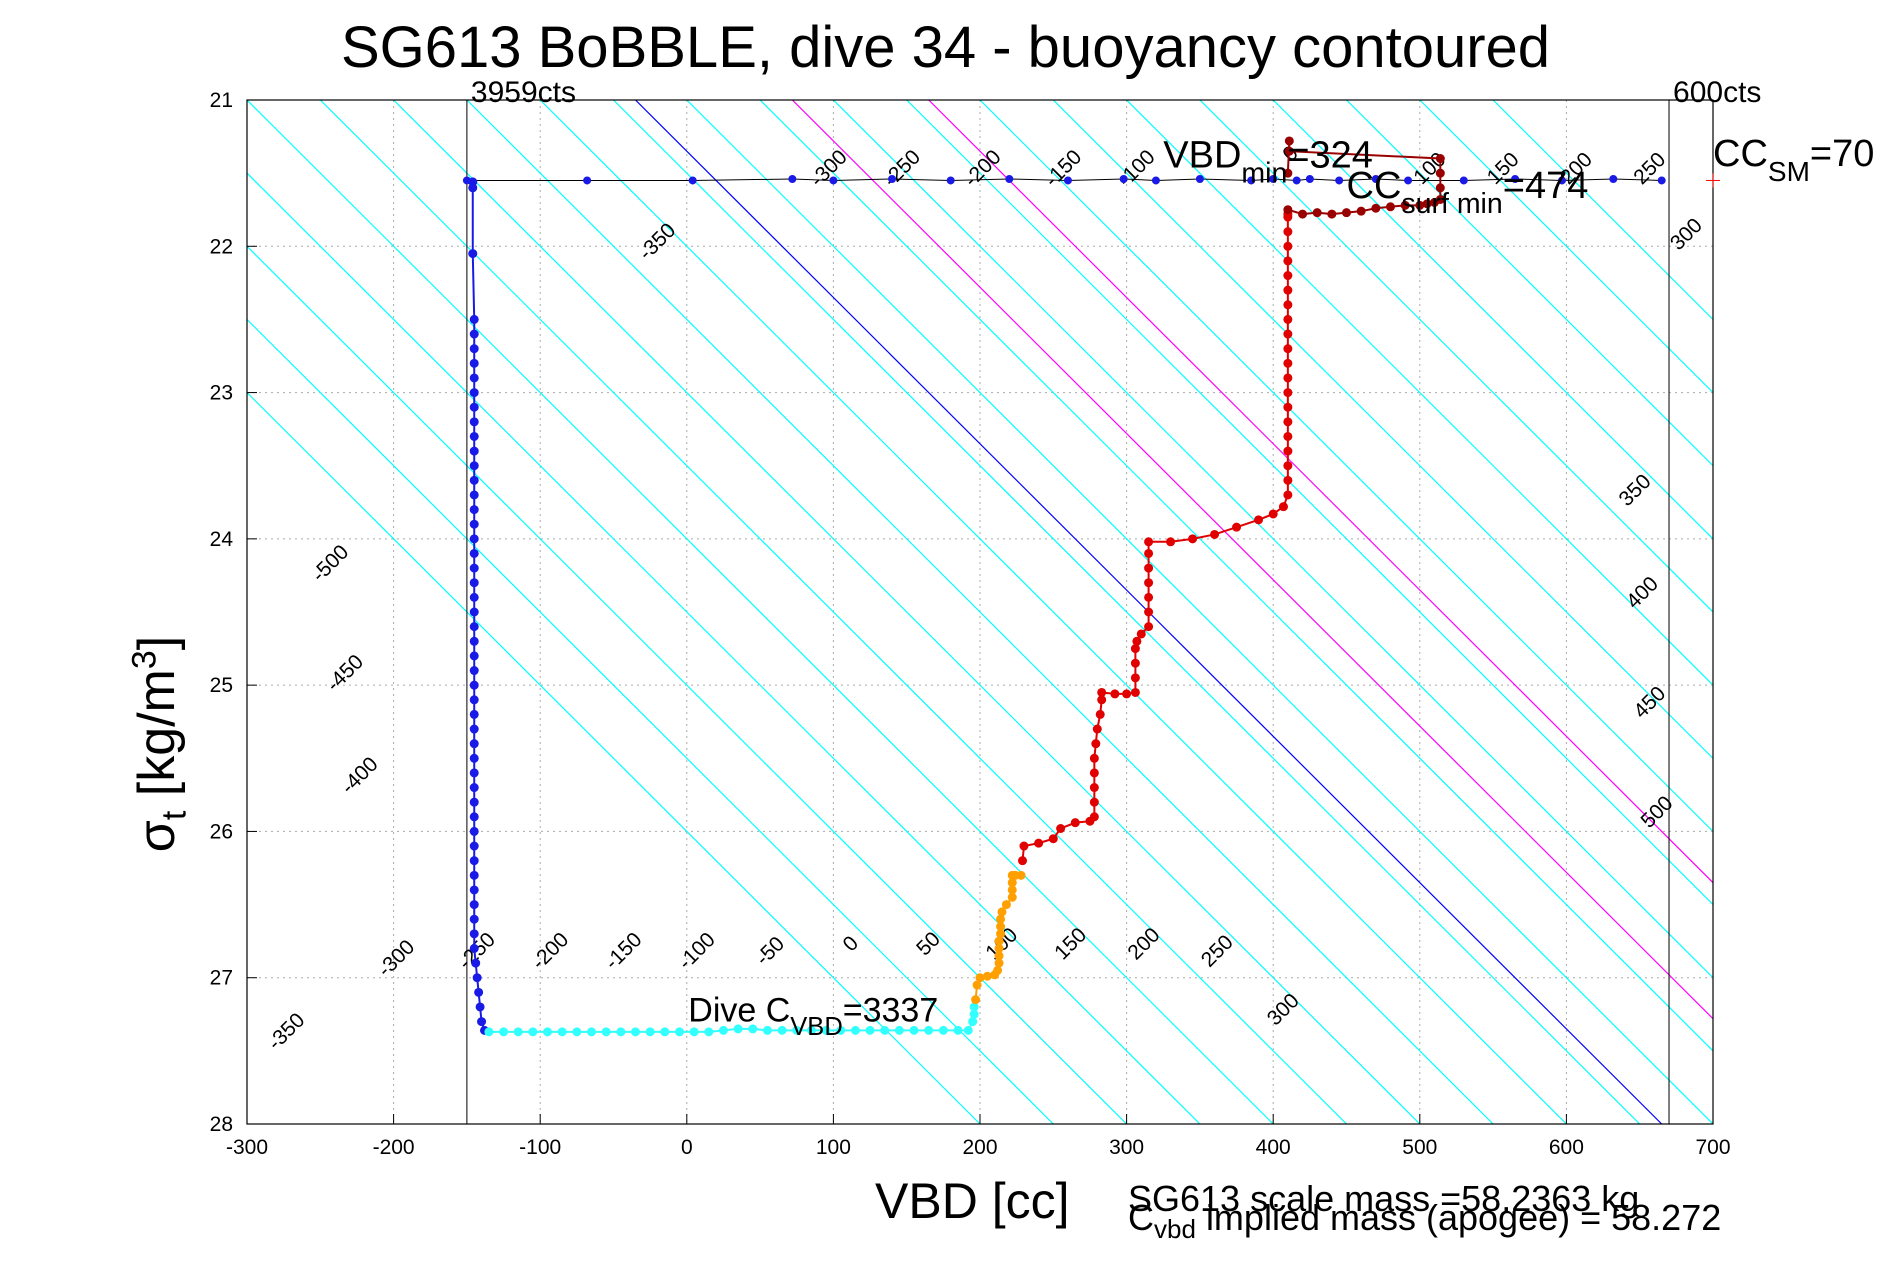 The height and width of the screenshot is (1262, 1891). I want to click on x-tick-label: 200, so click(979, 1147).